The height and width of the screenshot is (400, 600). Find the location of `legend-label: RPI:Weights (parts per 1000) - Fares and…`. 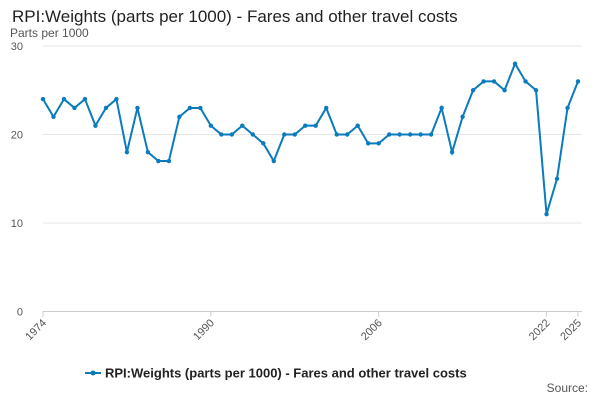

legend-label: RPI:Weights (parts per 1000) - Fares and… is located at coordinates (286, 373).